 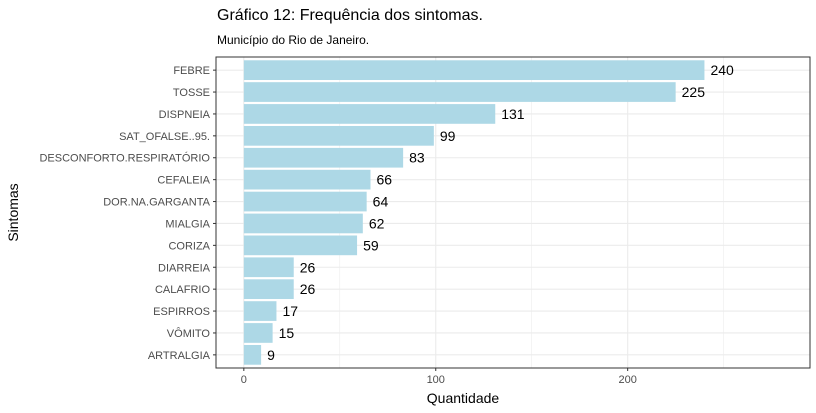 What do you see at coordinates (191, 71) in the screenshot?
I see `y-tick-label: FEBRE` at bounding box center [191, 71].